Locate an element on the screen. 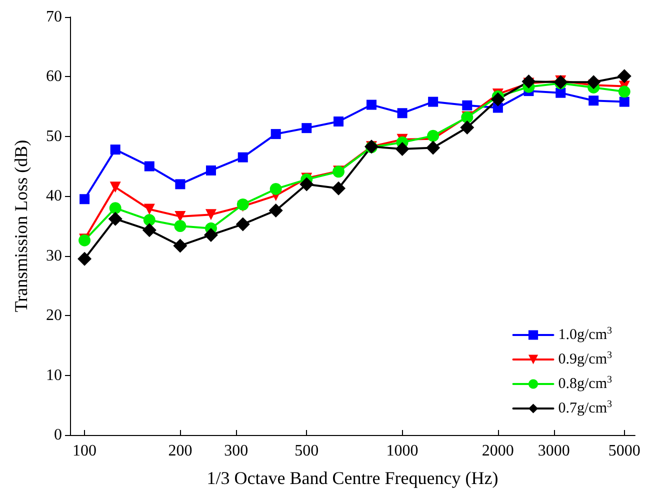 This screenshot has width=647, height=496. x-tick-label: 3000 is located at coordinates (554, 451).